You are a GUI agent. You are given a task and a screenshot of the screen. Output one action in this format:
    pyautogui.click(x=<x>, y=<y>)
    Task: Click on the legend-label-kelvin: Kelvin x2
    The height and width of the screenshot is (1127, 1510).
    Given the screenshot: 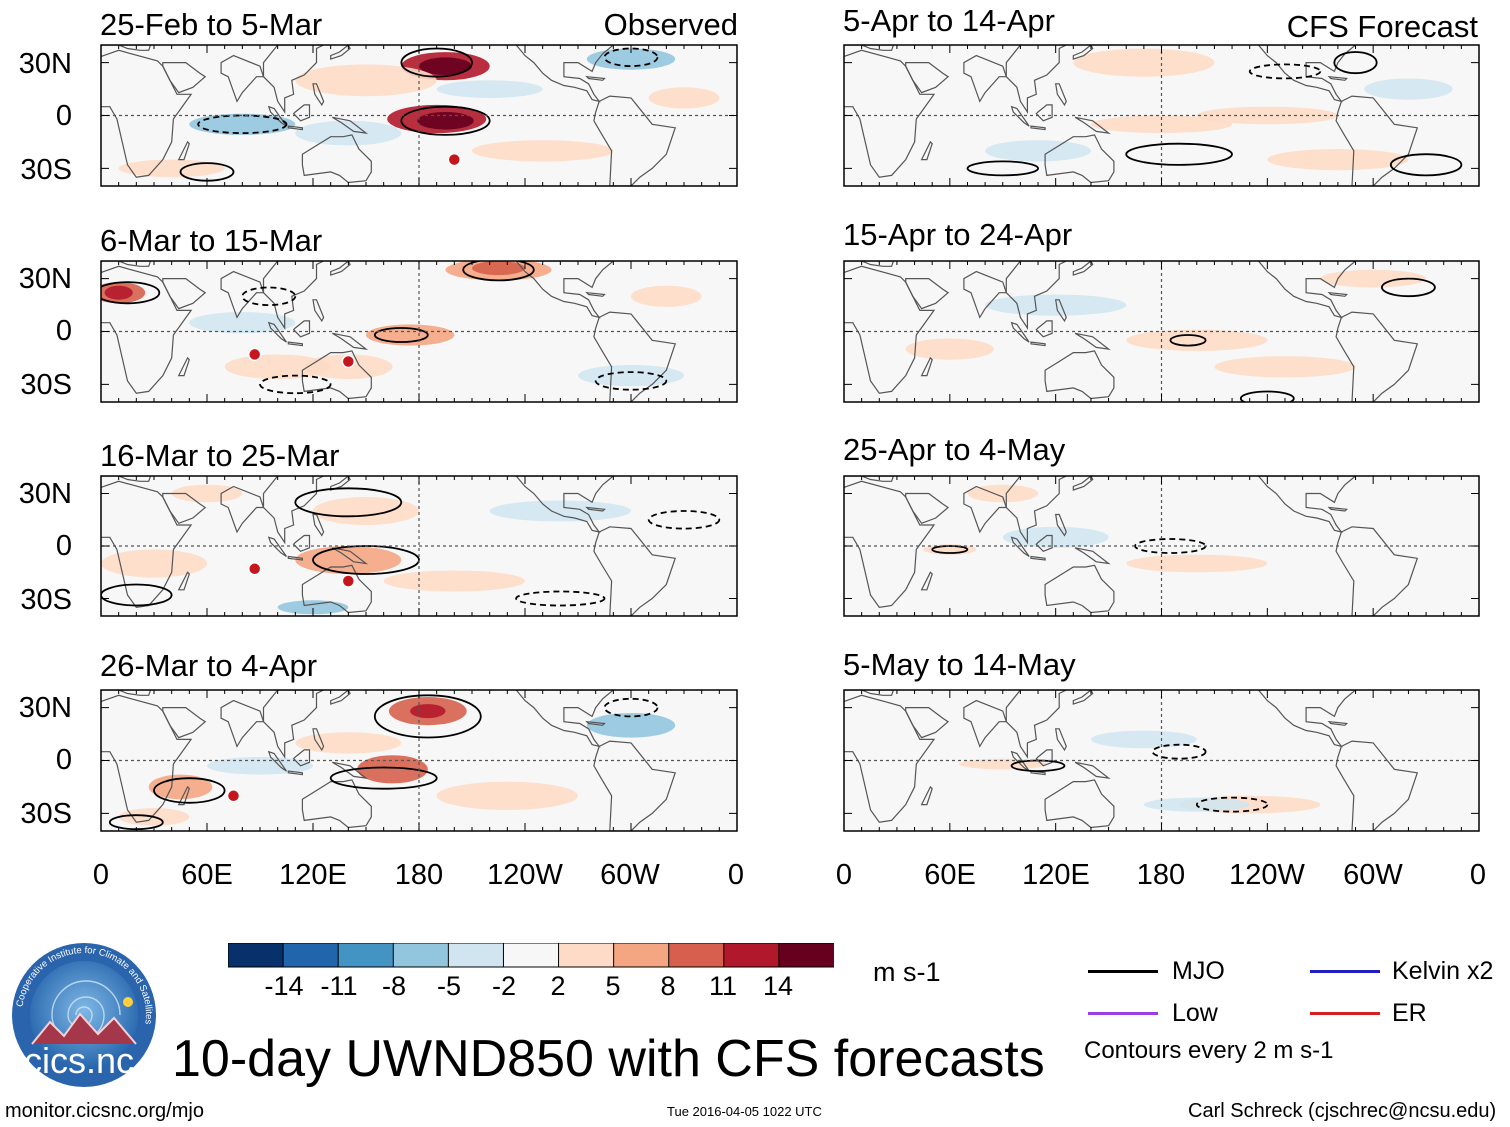 What is the action you would take?
    pyautogui.click(x=1443, y=971)
    